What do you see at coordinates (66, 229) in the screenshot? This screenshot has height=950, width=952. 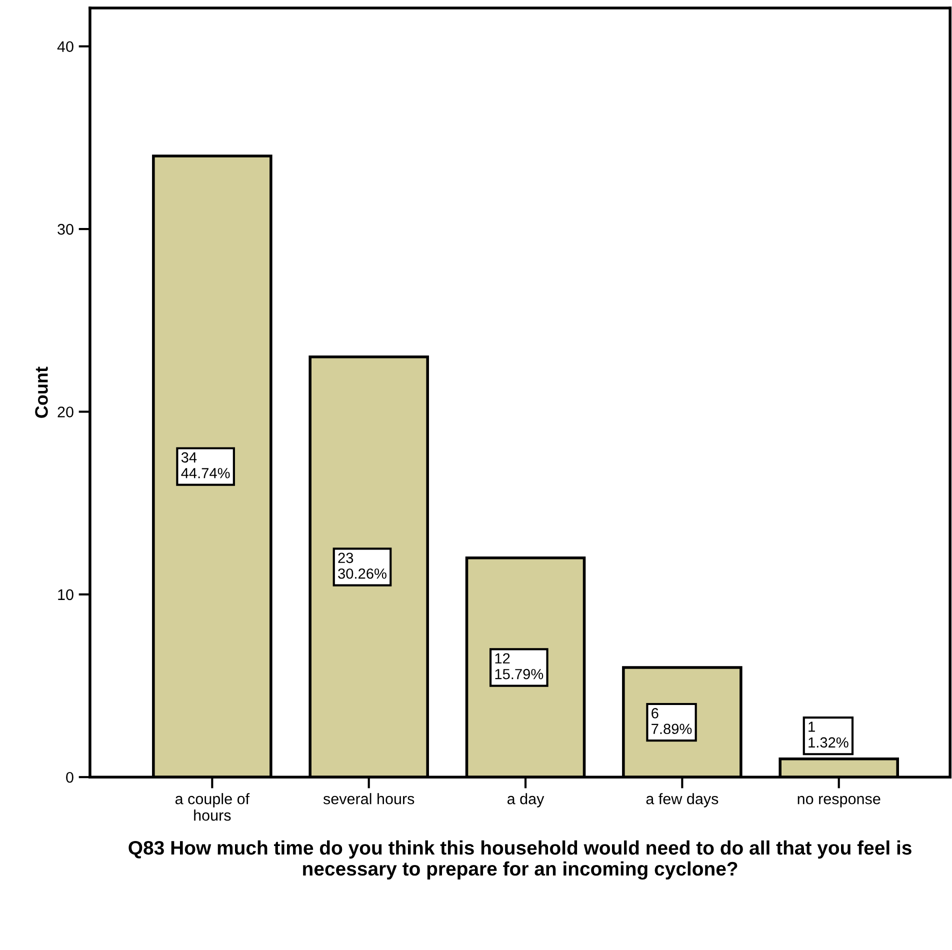 I see `y-tick-label: 30` at bounding box center [66, 229].